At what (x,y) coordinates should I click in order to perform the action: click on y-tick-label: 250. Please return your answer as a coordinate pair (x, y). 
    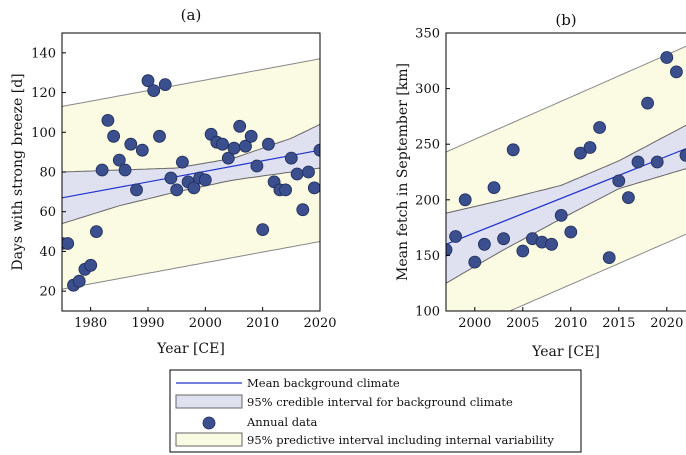
    Looking at the image, I should click on (427, 145).